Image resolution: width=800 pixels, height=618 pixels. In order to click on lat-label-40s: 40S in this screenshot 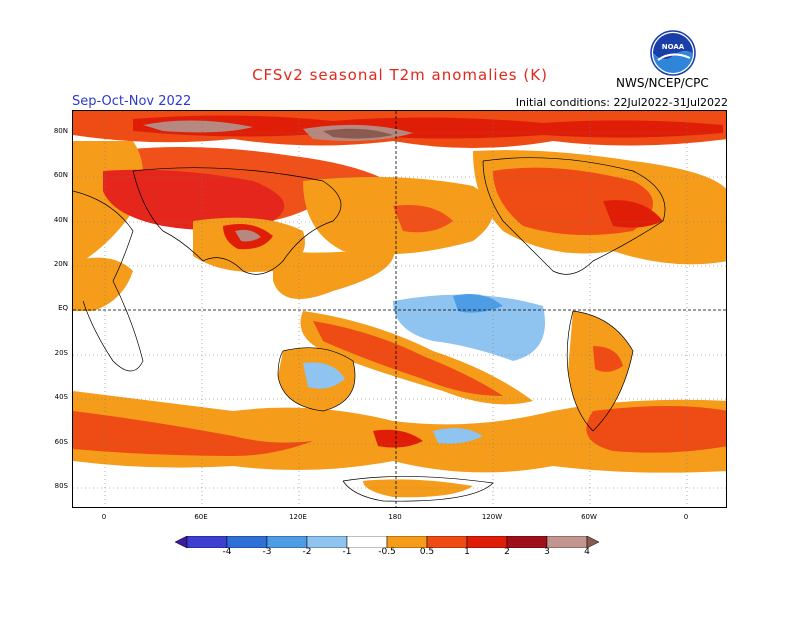, I will do `click(61, 397)`.